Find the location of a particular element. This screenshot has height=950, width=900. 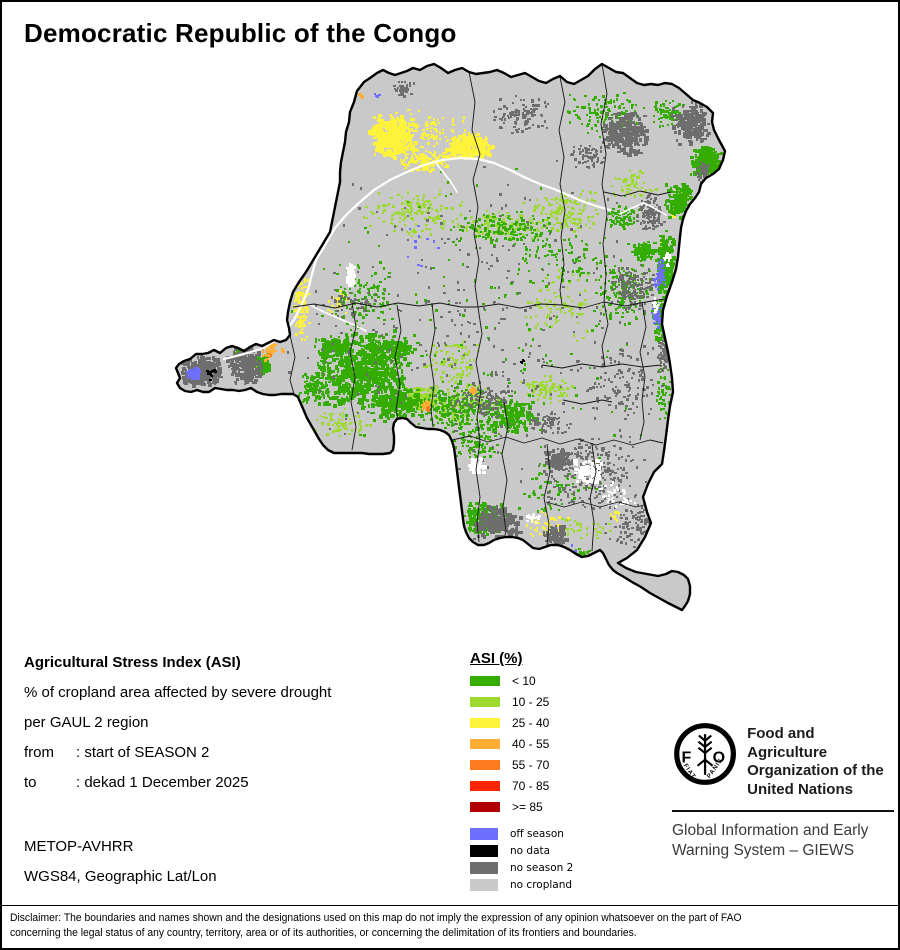

giews-line2: Warning System – GIEWS is located at coordinates (763, 850).